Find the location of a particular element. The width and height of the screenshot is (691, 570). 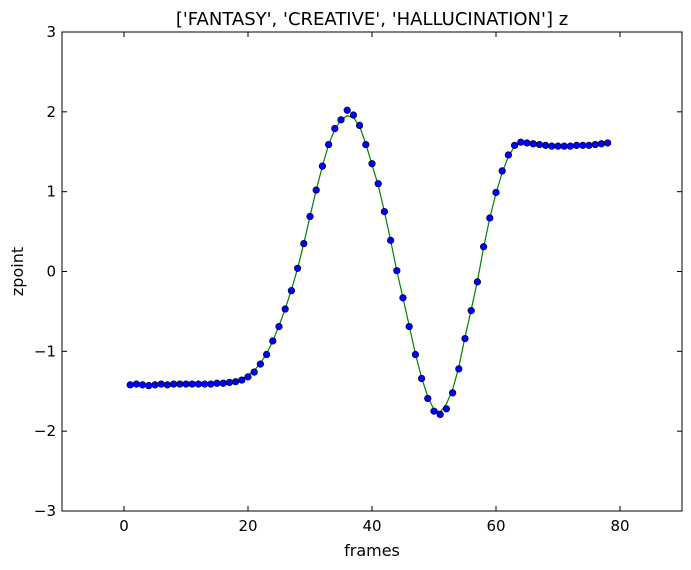

x-tick-label: 20 is located at coordinates (247, 526).